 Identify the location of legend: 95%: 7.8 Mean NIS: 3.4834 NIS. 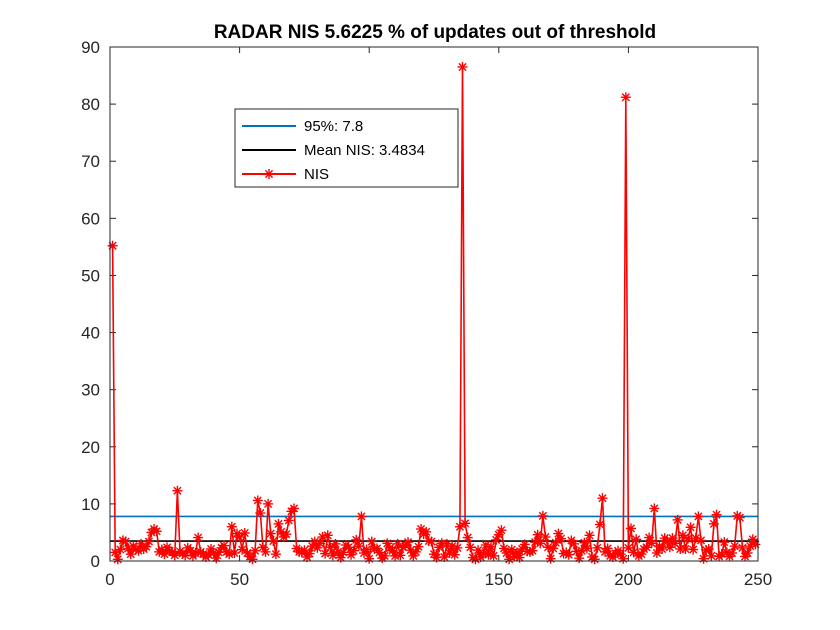
(346, 148).